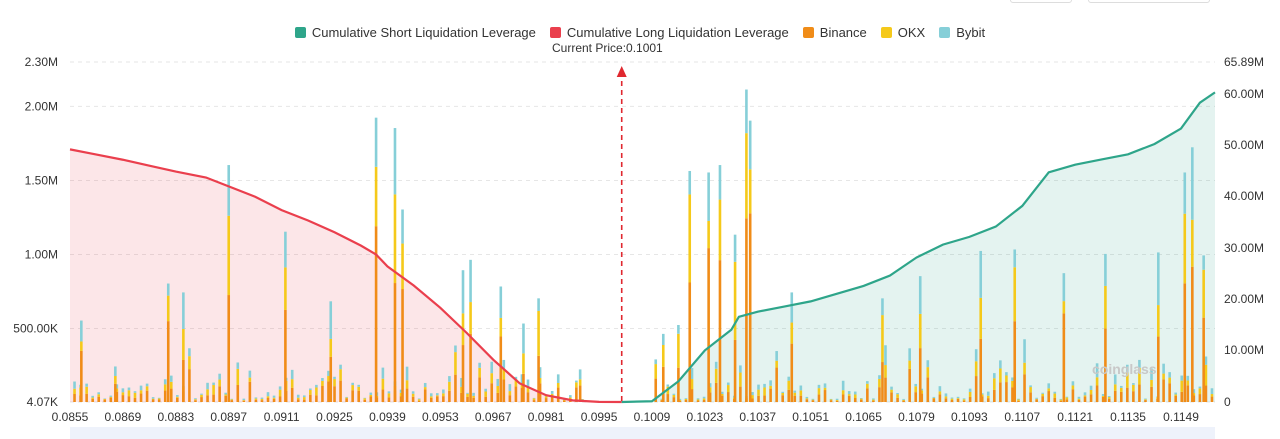 This screenshot has width=1280, height=439. What do you see at coordinates (669, 32) in the screenshot?
I see `legend-item-long: Cumulative Long Liquidation Leverage` at bounding box center [669, 32].